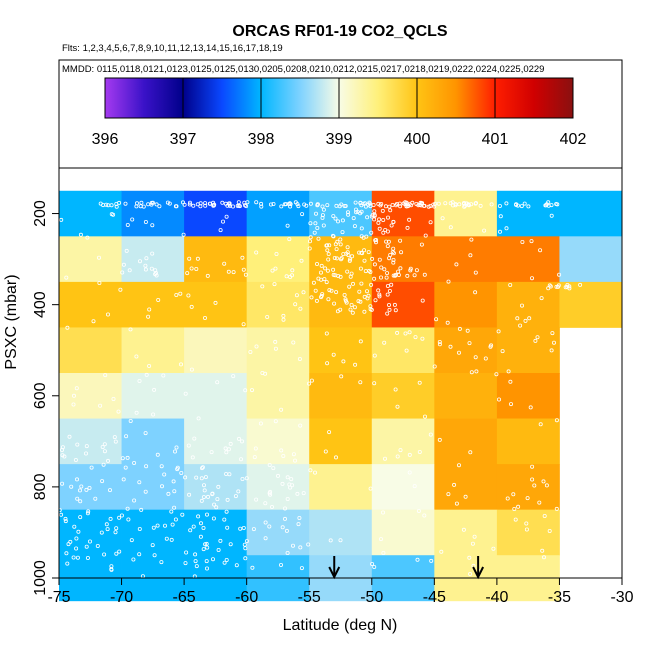  I want to click on x-axis: -75 -70 -65 -60 -55 -50 -45 -40 -35 -30, so click(340, 592).